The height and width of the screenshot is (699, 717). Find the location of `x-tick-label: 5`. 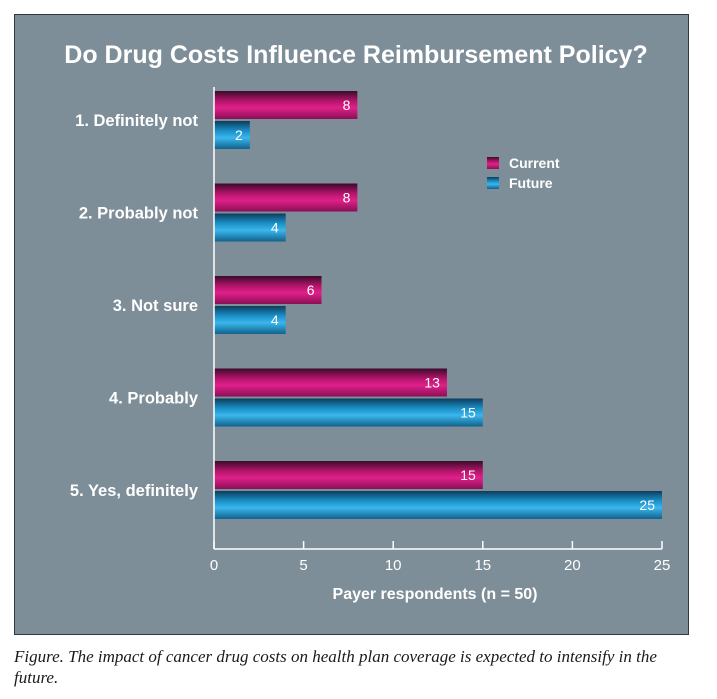

x-tick-label: 5 is located at coordinates (303, 565).